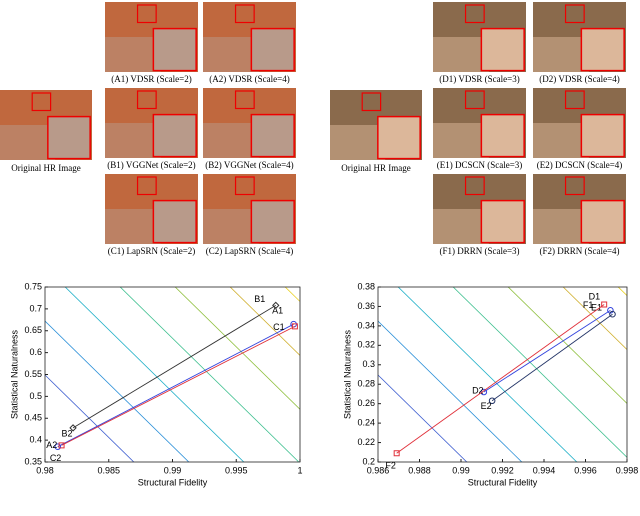 This screenshot has width=640, height=516. I want to click on caption: Original HR Image, so click(375, 168).